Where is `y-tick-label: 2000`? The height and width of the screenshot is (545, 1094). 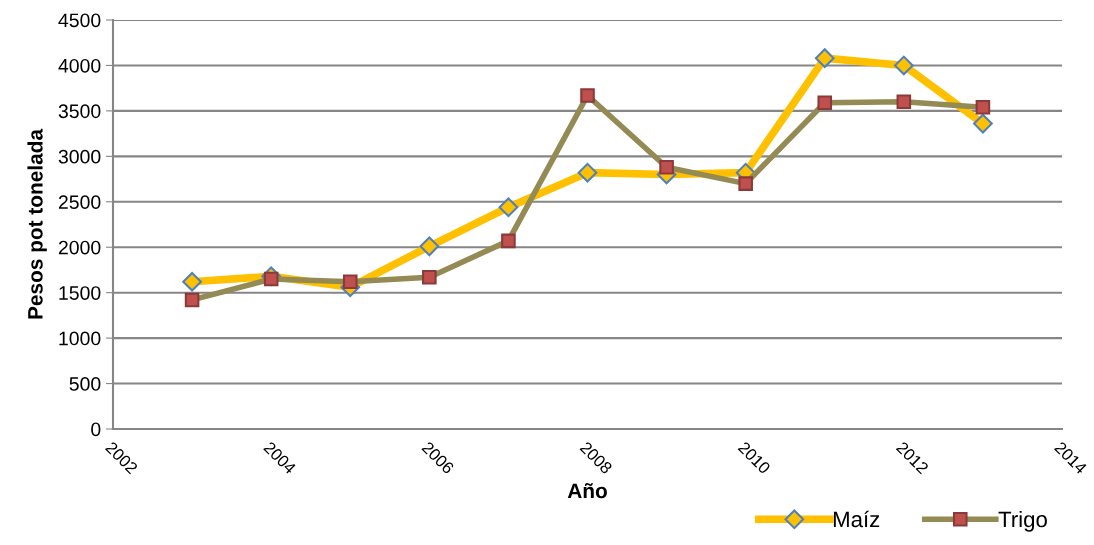
y-tick-label: 2000 is located at coordinates (79, 247).